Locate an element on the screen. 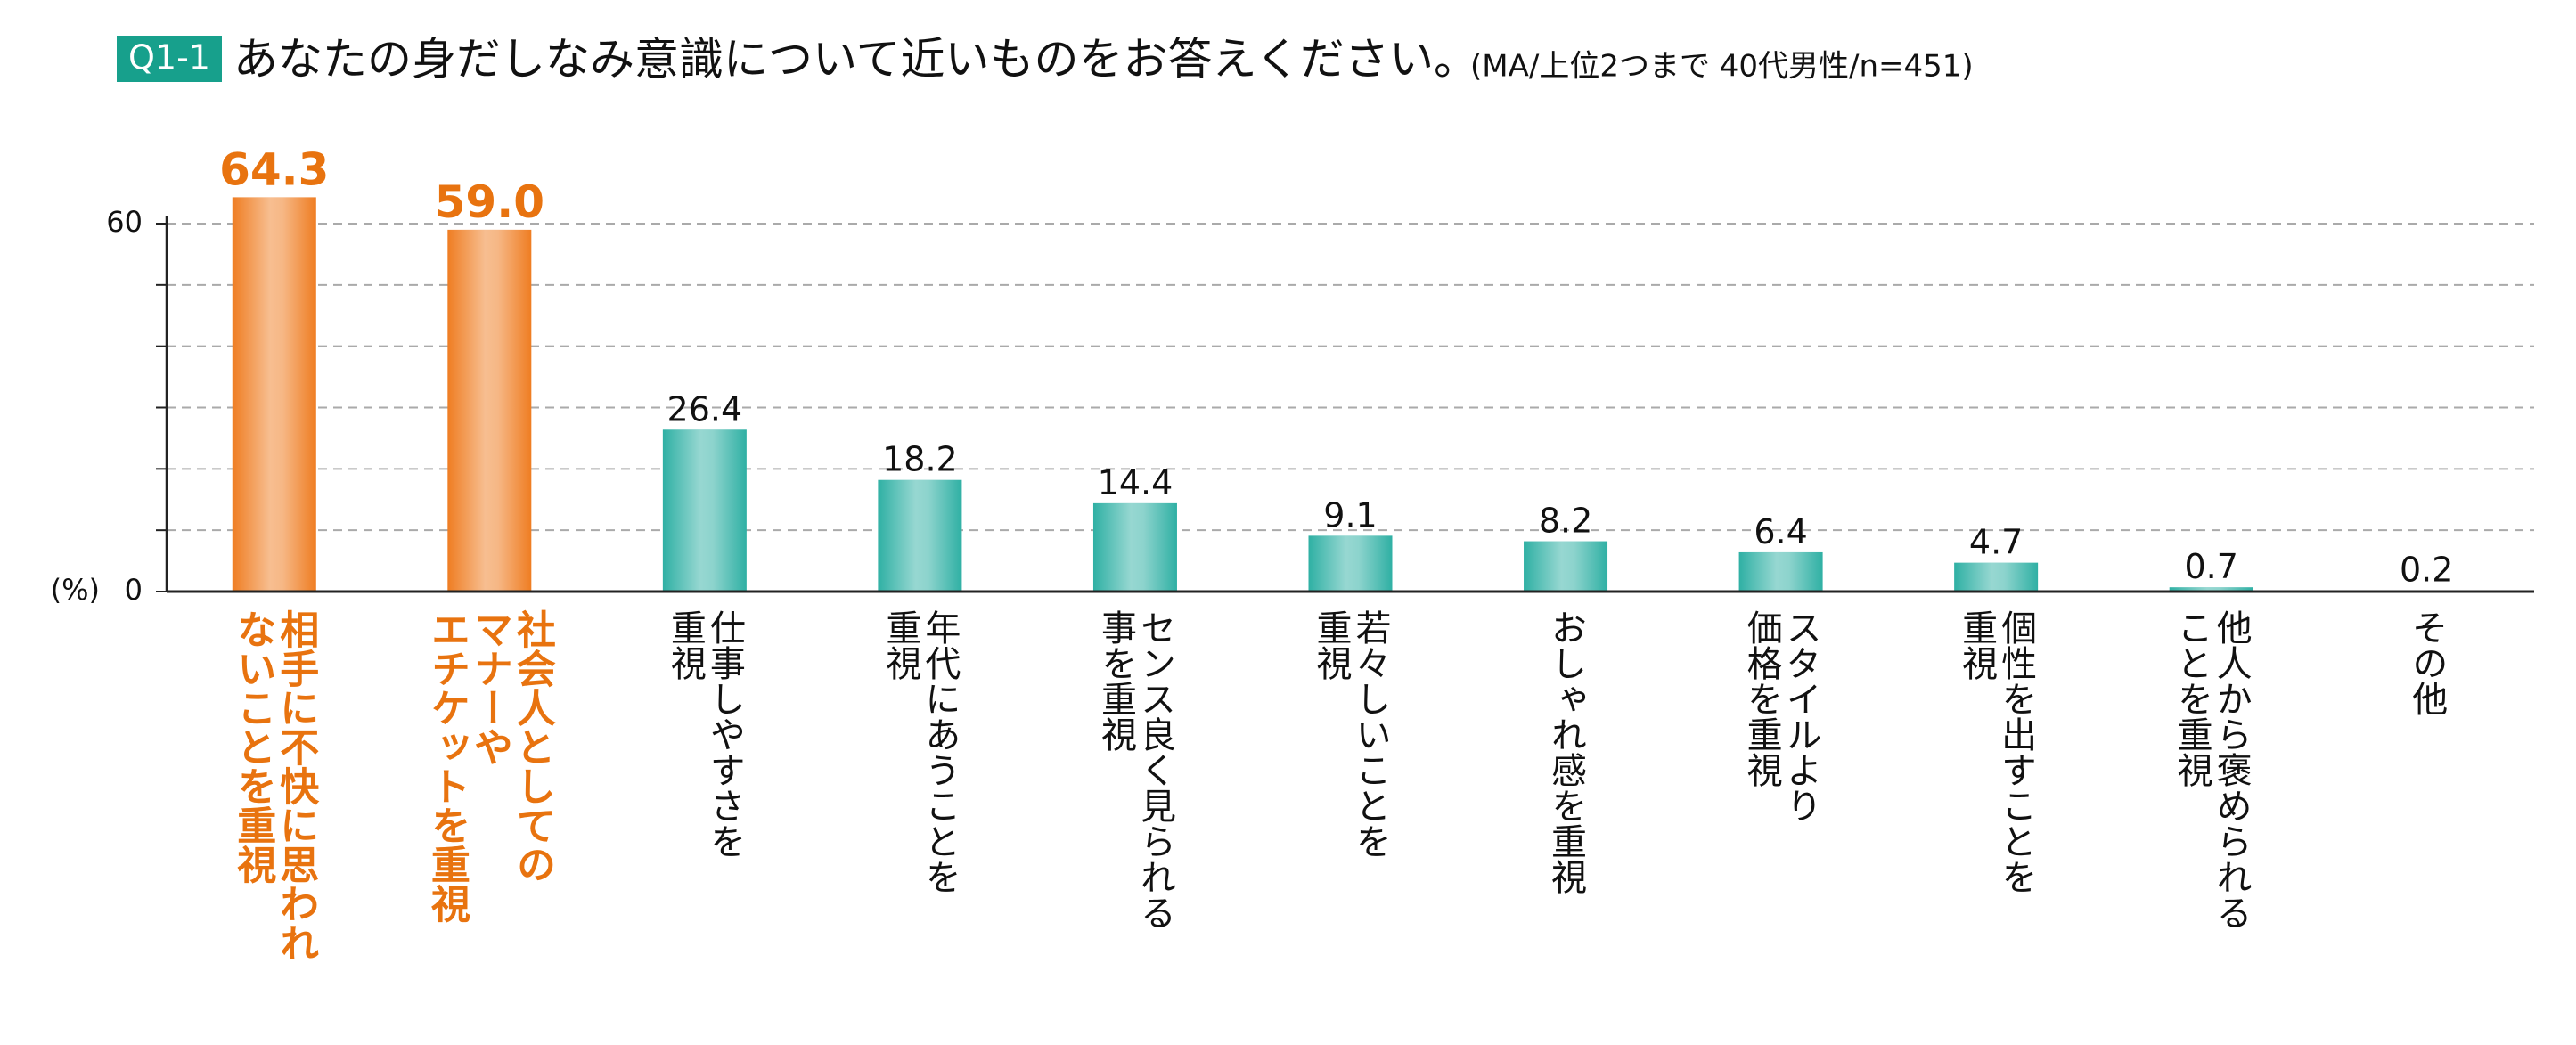 This screenshot has width=2576, height=1045. y-tick-label: 60 is located at coordinates (124, 222).